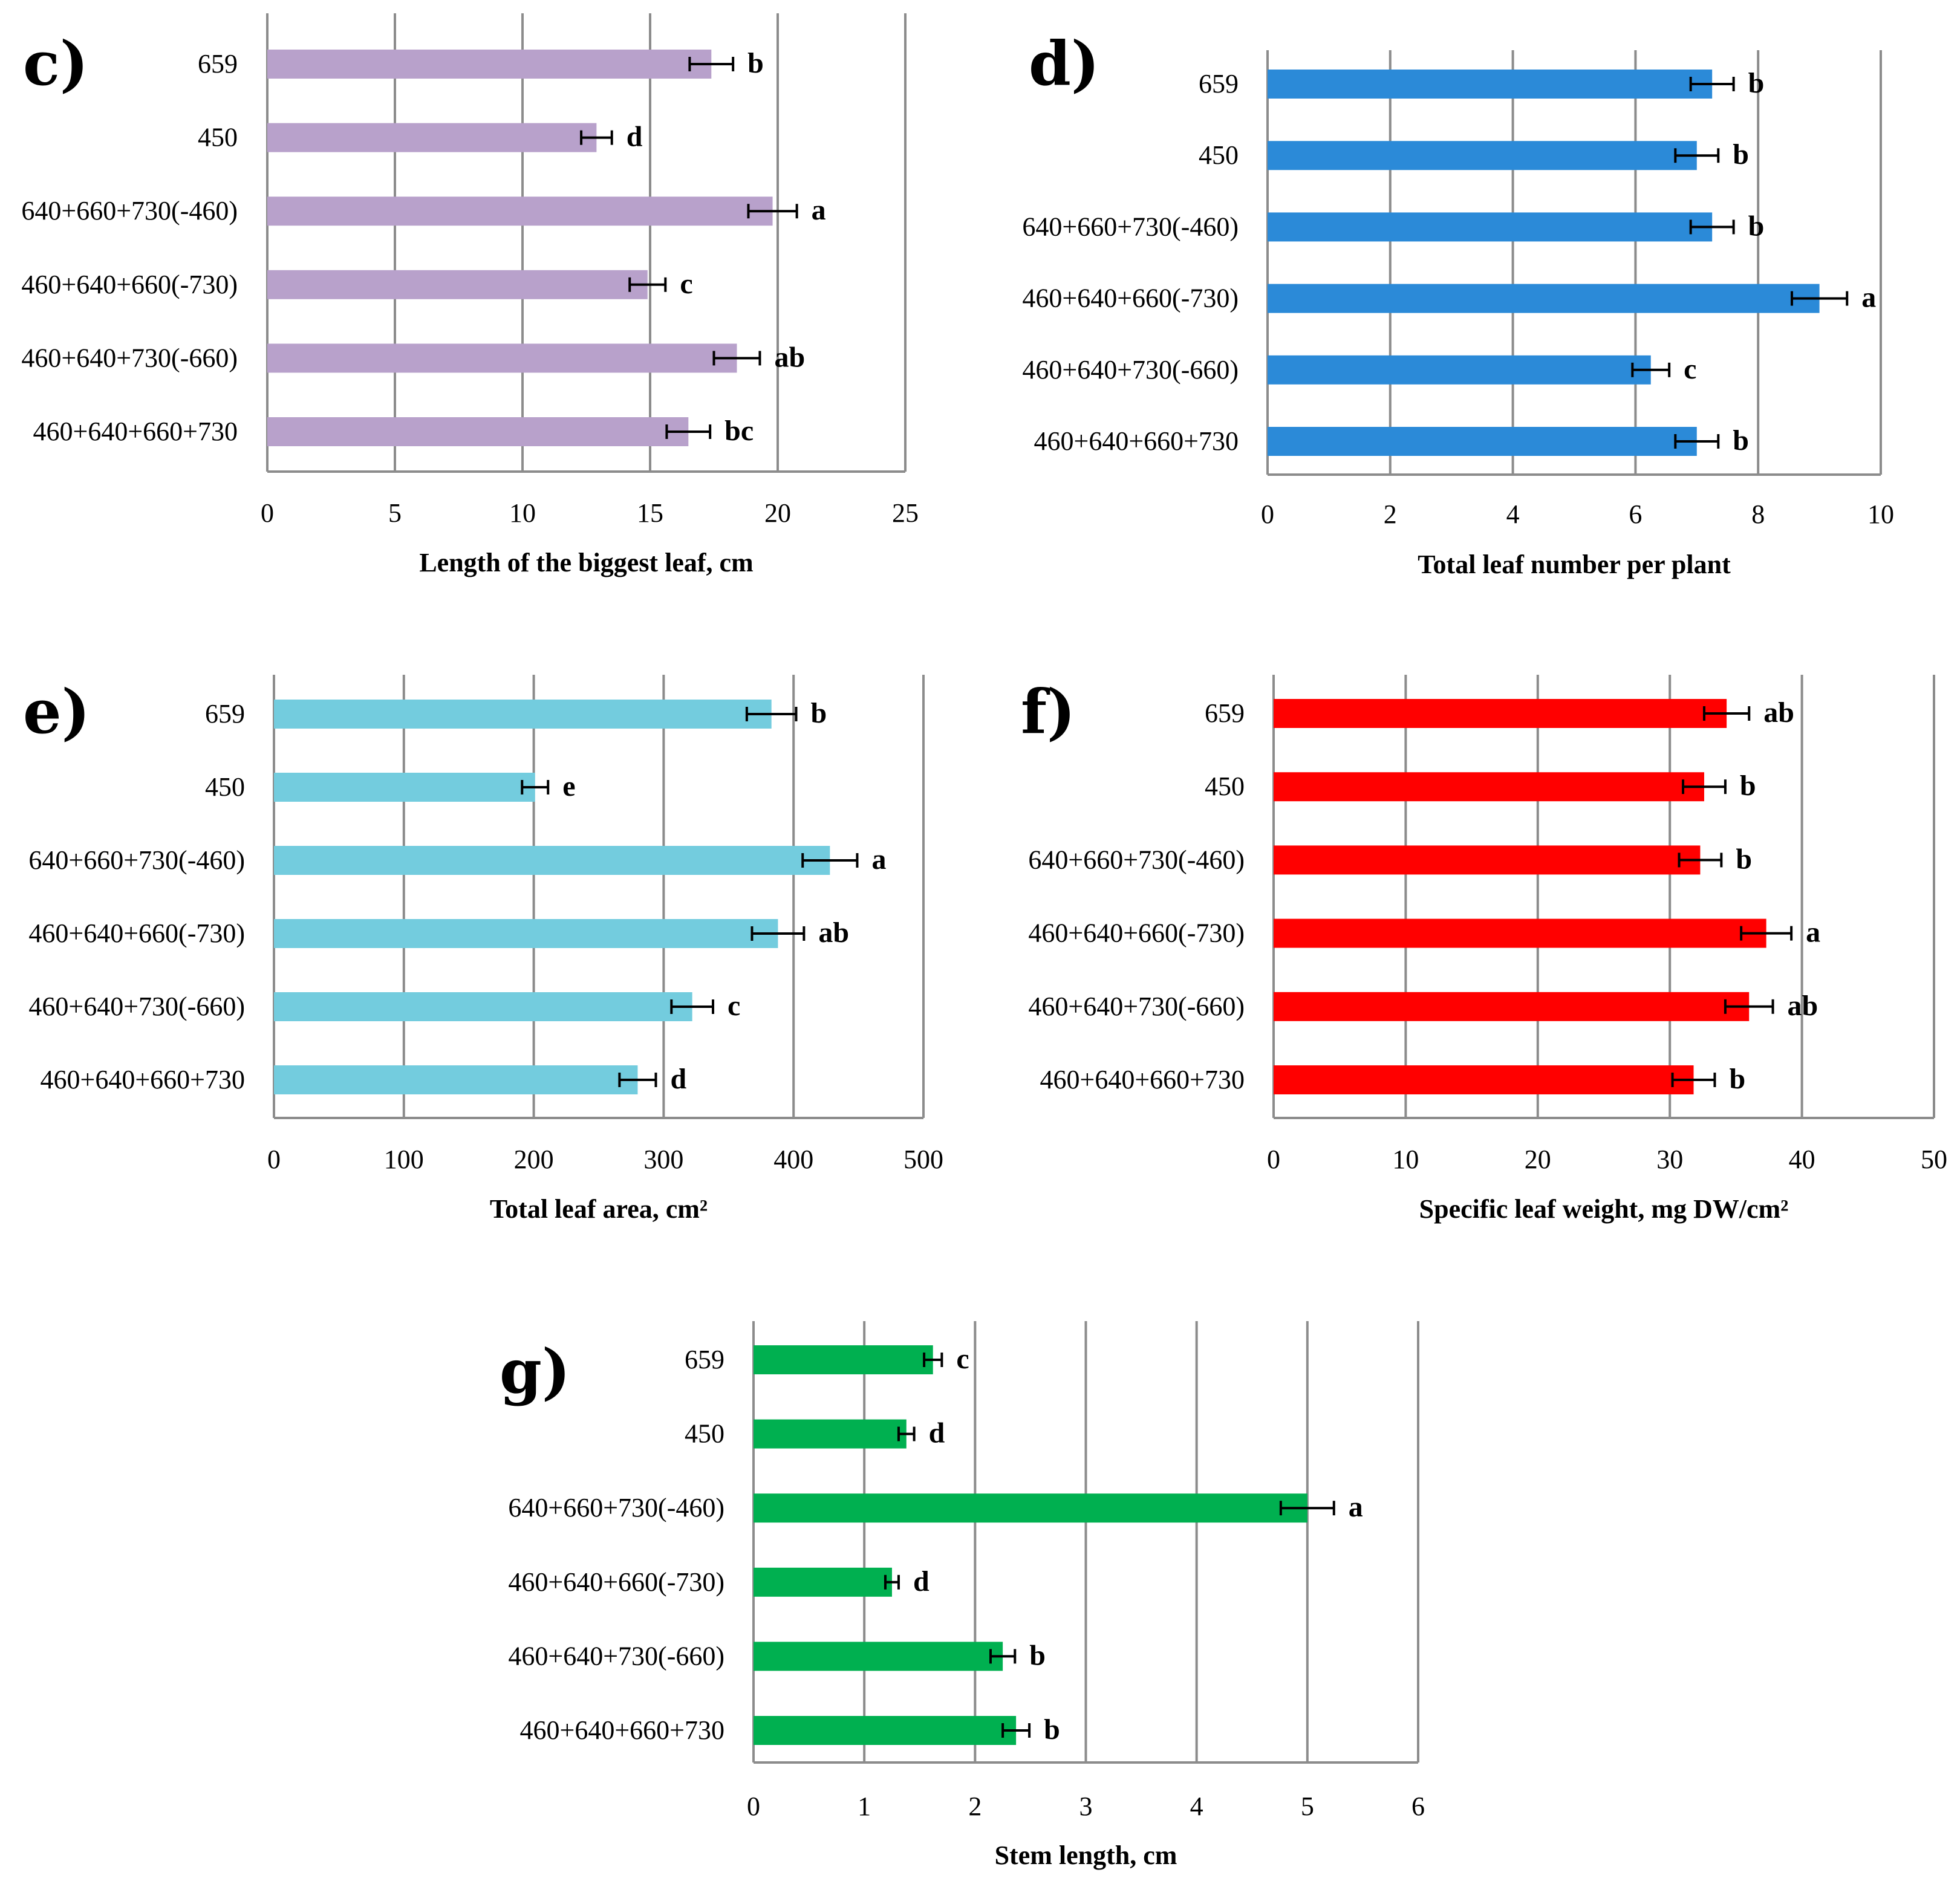 The height and width of the screenshot is (1881, 1960). Describe the element at coordinates (1356, 1507) in the screenshot. I see `significance-label: a` at that location.